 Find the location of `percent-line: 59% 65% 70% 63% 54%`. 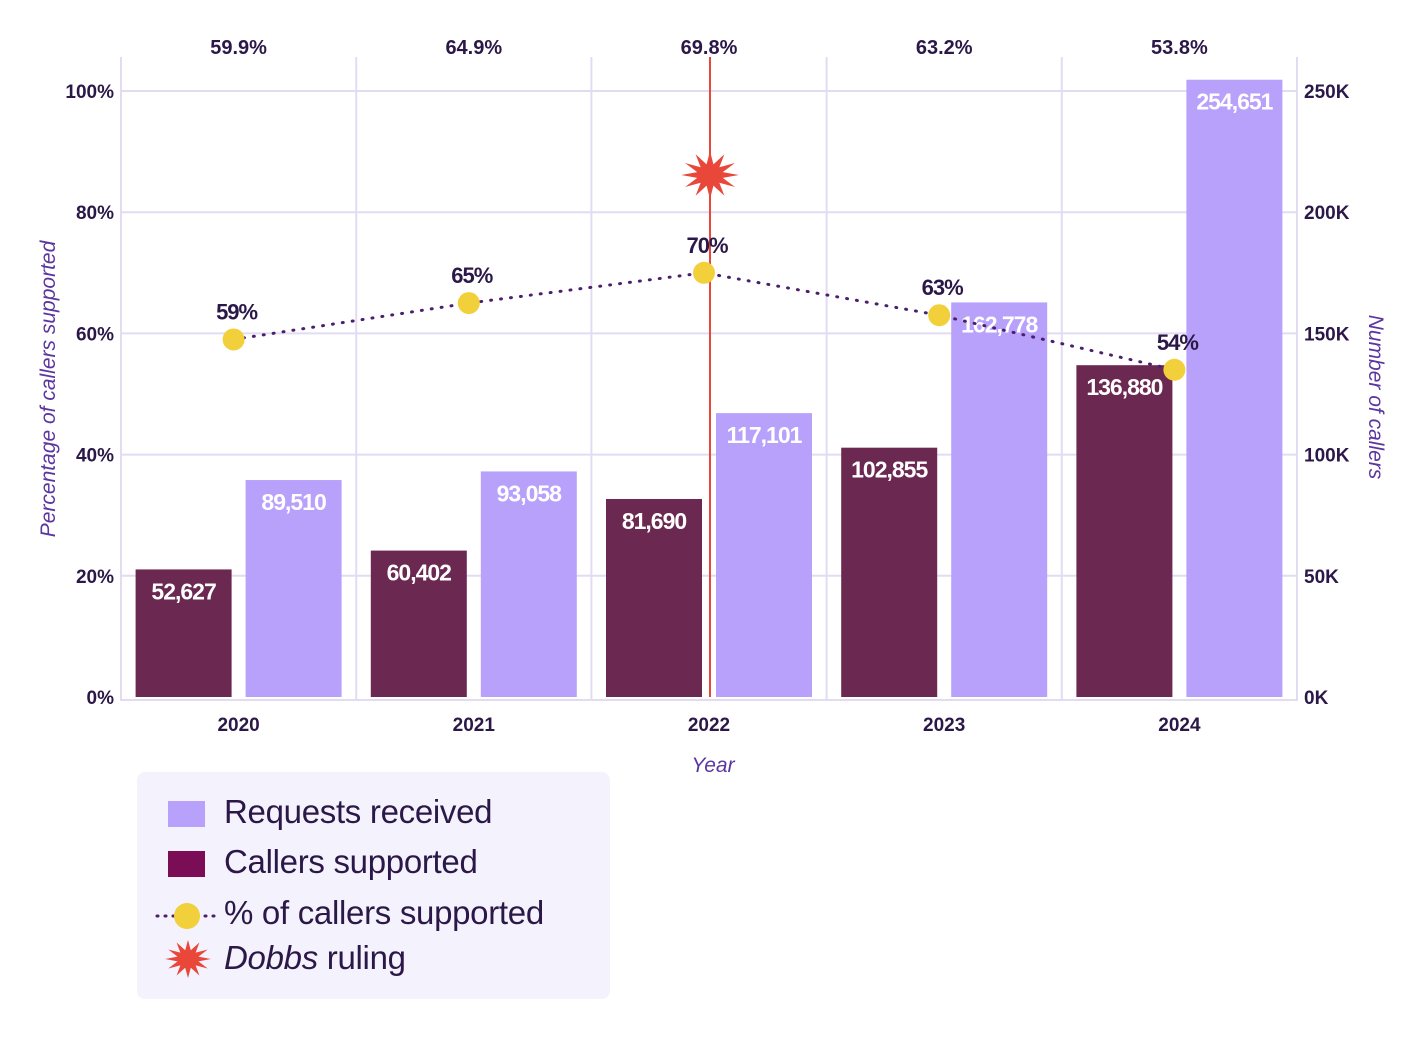

percent-line: 59% 65% 70% 63% 54% is located at coordinates (707, 307).